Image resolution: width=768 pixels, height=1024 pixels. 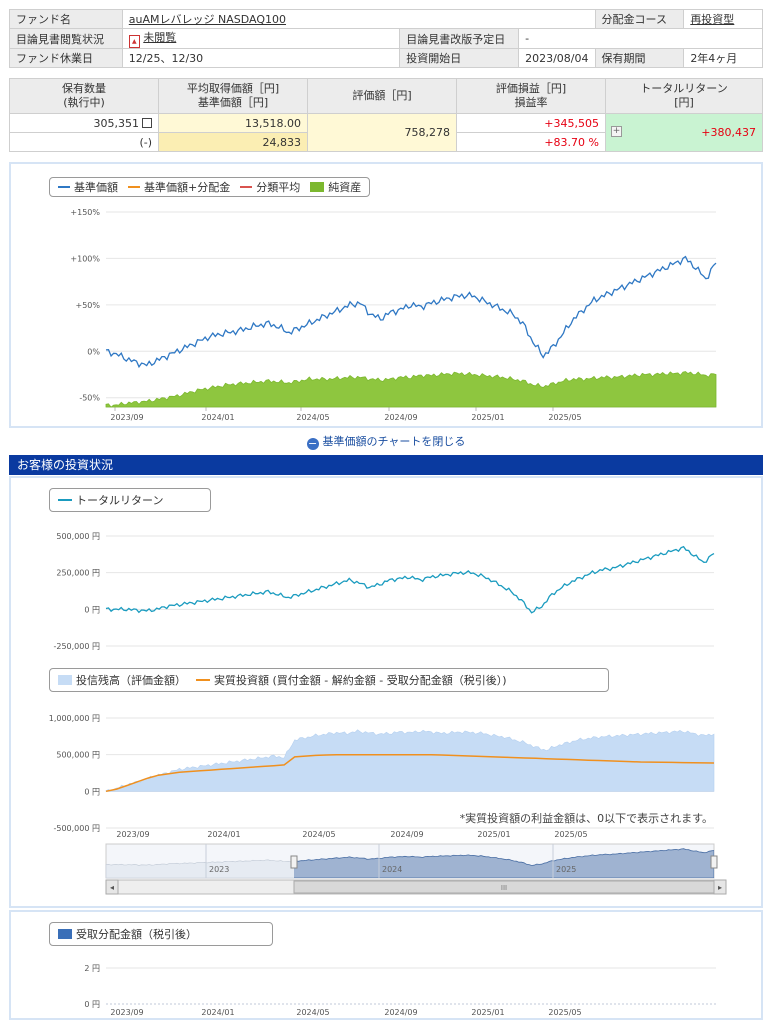 I want to click on value-amount: 758,278, so click(x=382, y=132).